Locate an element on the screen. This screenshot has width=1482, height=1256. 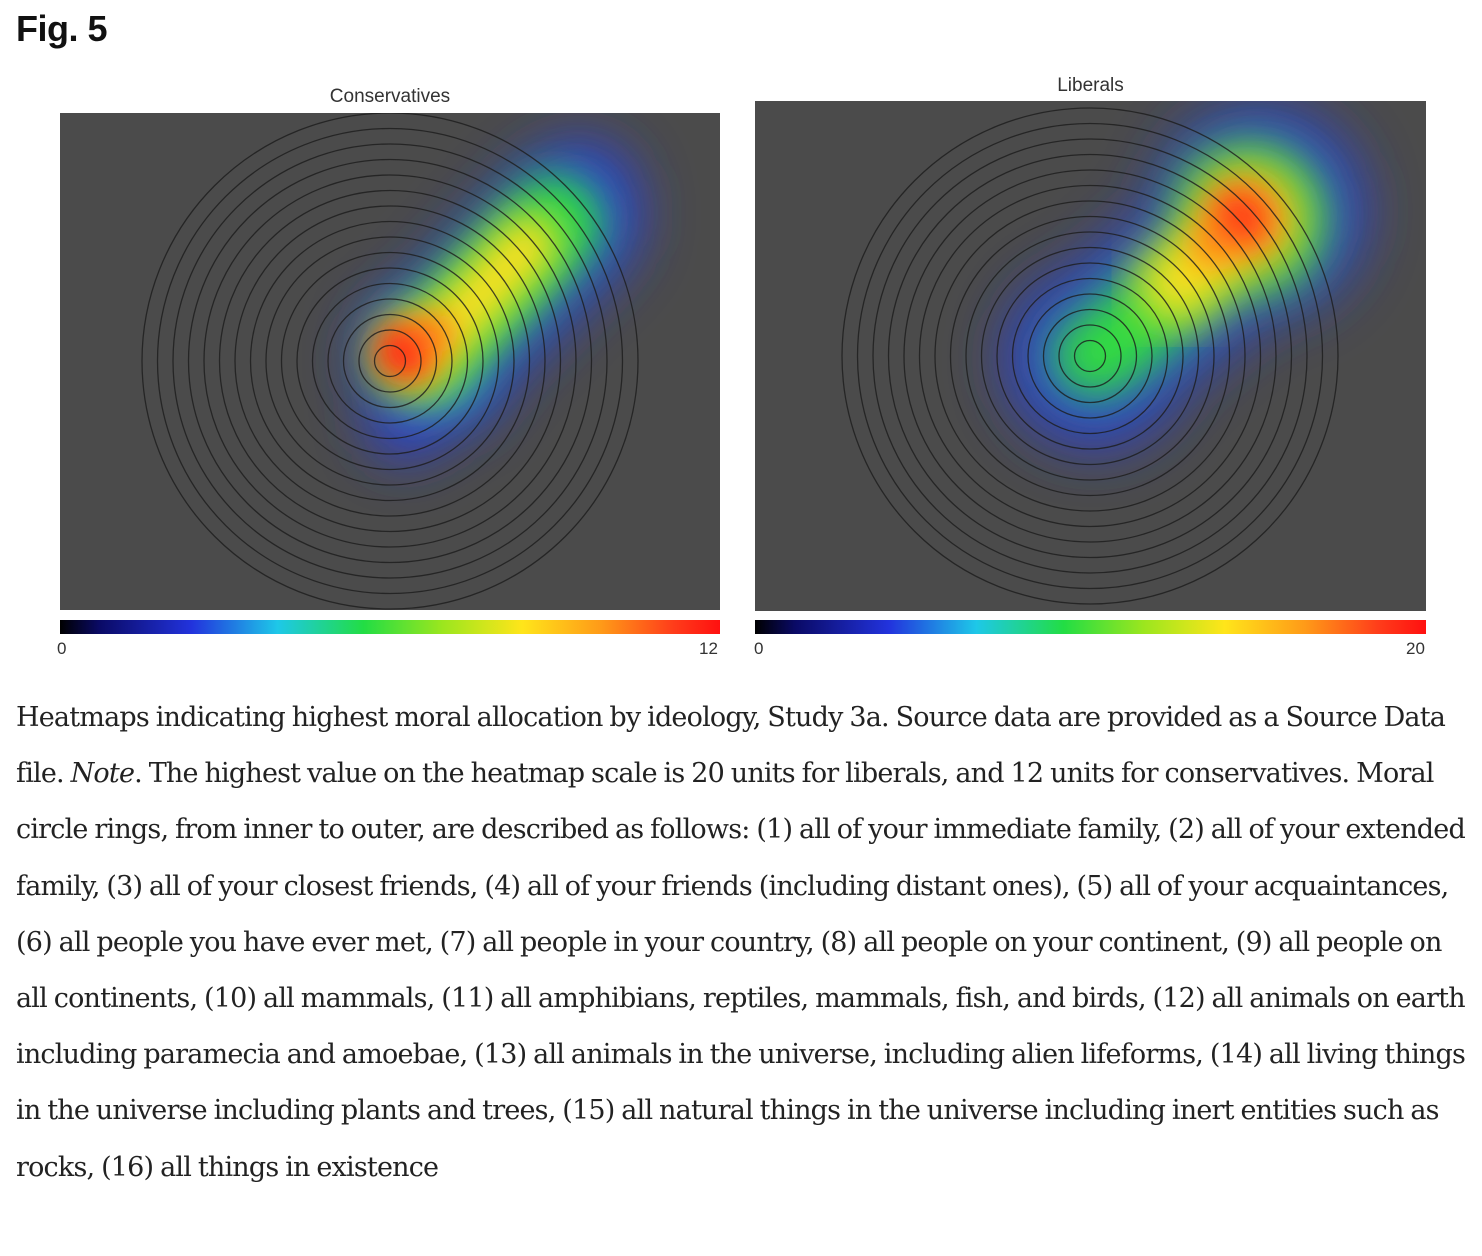
panel-title-liberals: Liberals is located at coordinates (1090, 85).